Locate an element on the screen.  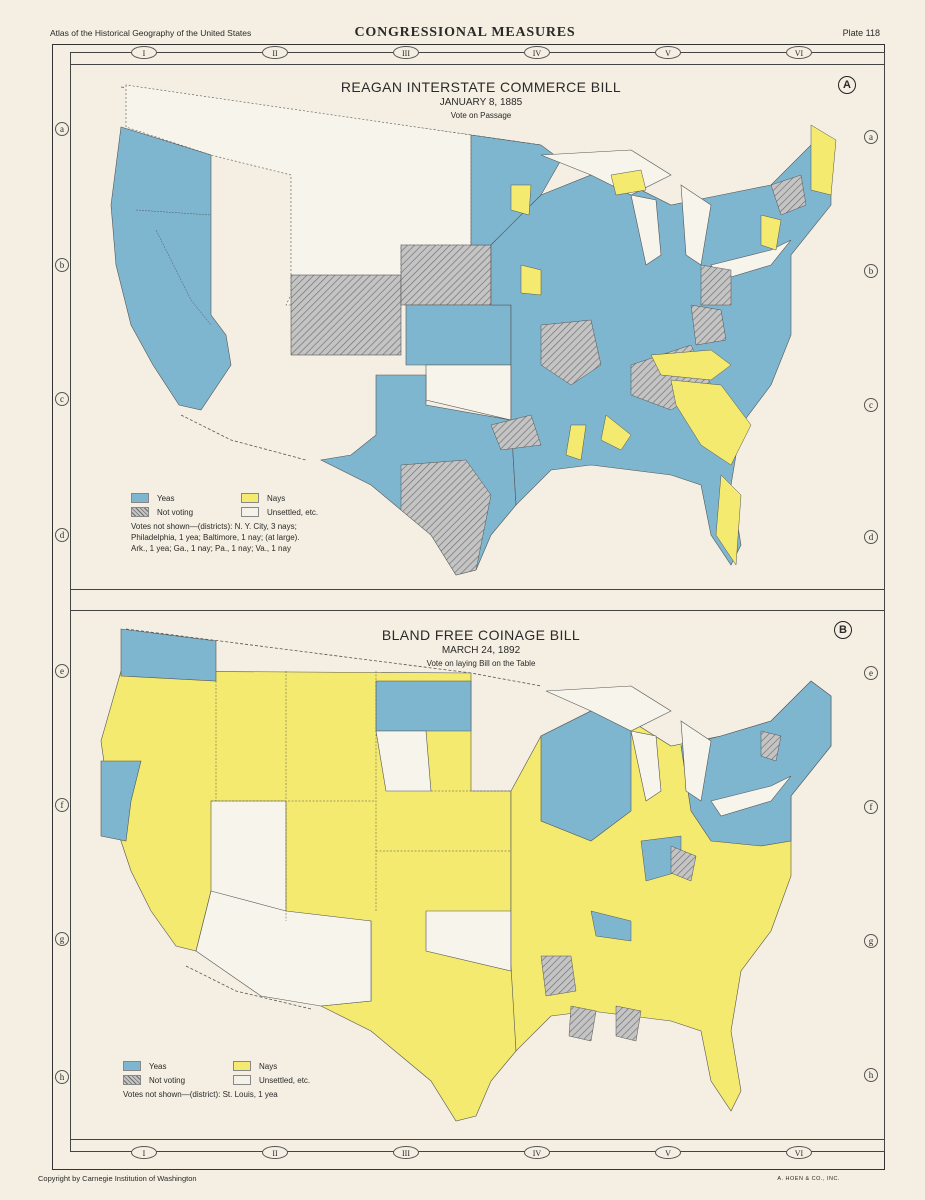
plate-number: Plate 118 is located at coordinates (861, 33).